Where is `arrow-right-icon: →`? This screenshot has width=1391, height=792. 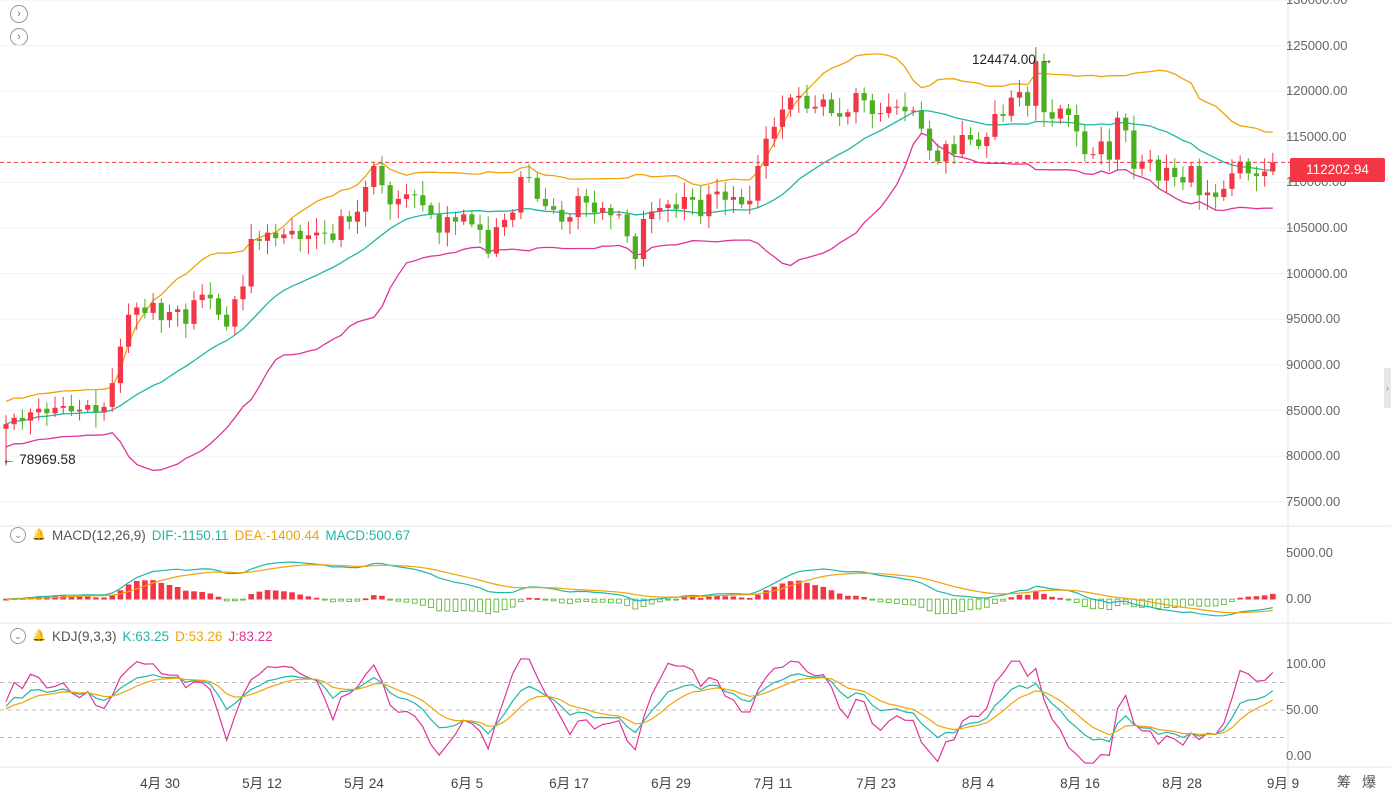
arrow-right-icon: → is located at coordinates (1046, 59).